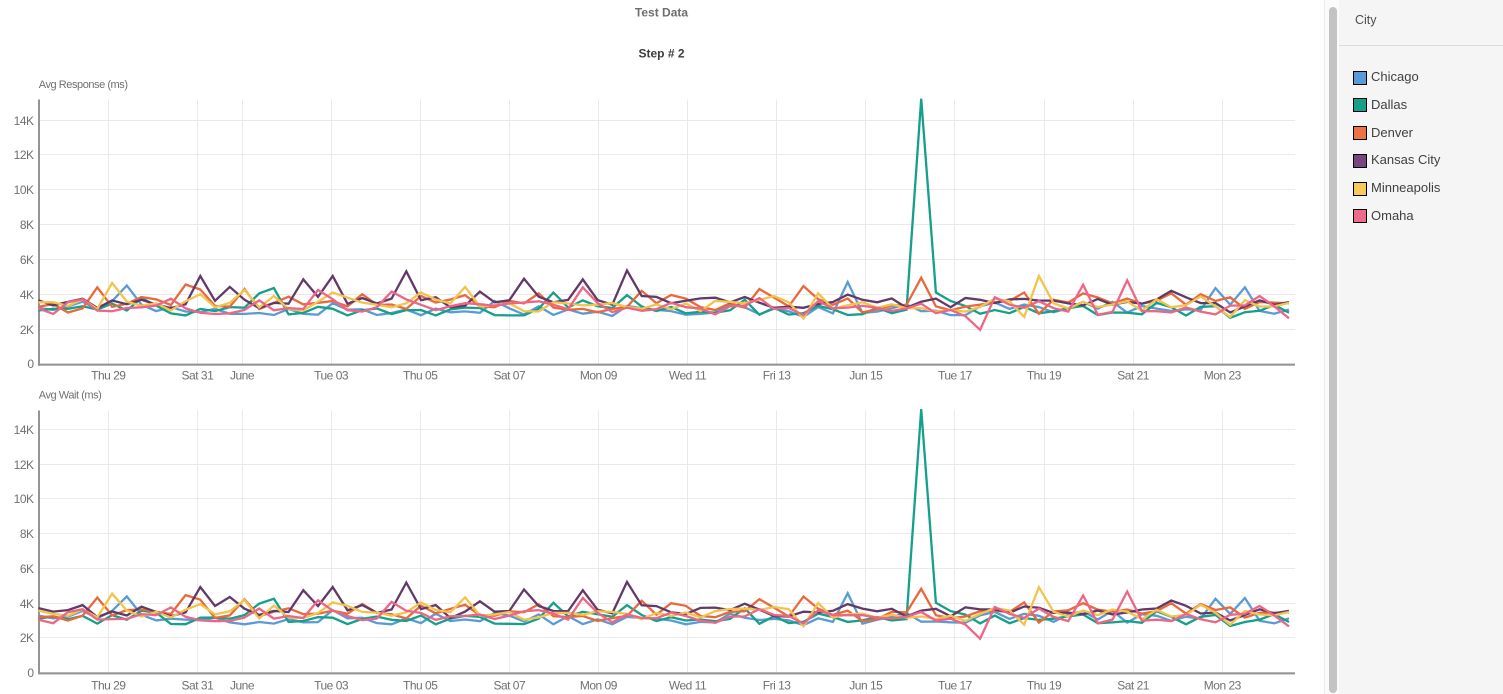  What do you see at coordinates (661, 13) in the screenshot?
I see `svg-text: Test Data` at bounding box center [661, 13].